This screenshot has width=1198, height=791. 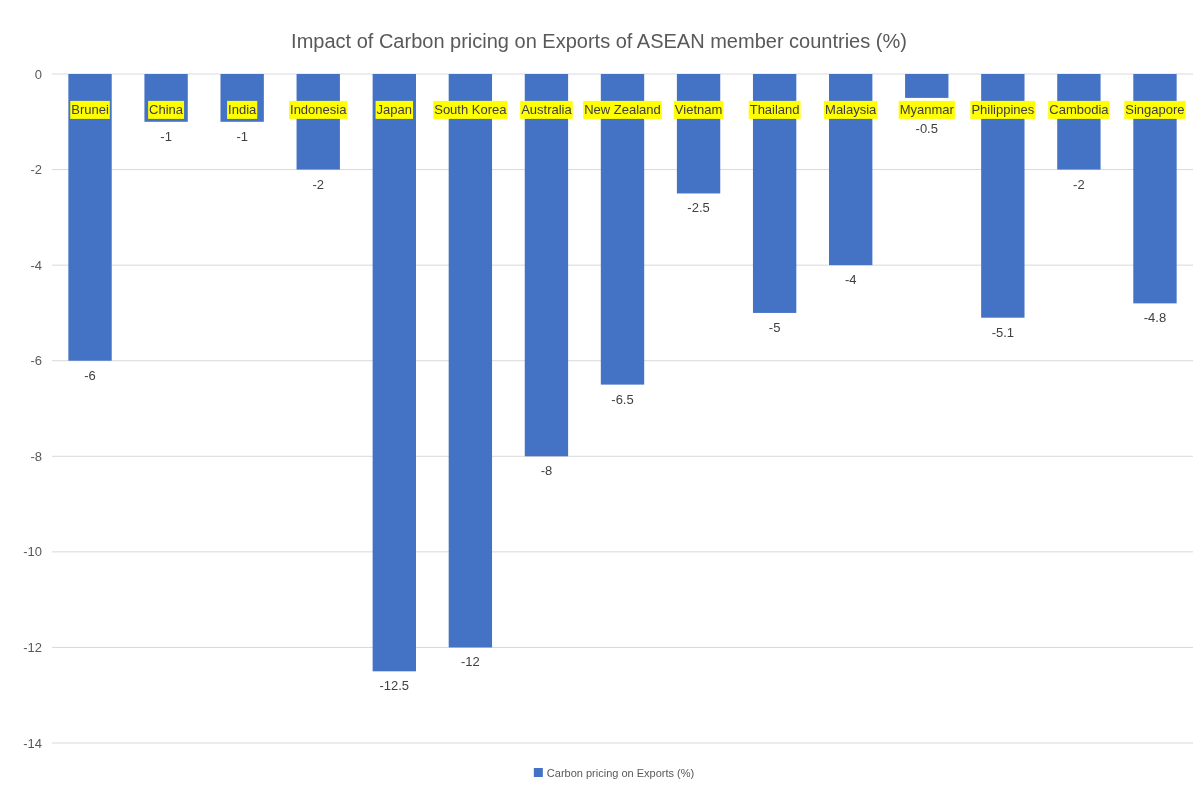 I want to click on y-tick-label: -14, so click(x=32, y=743).